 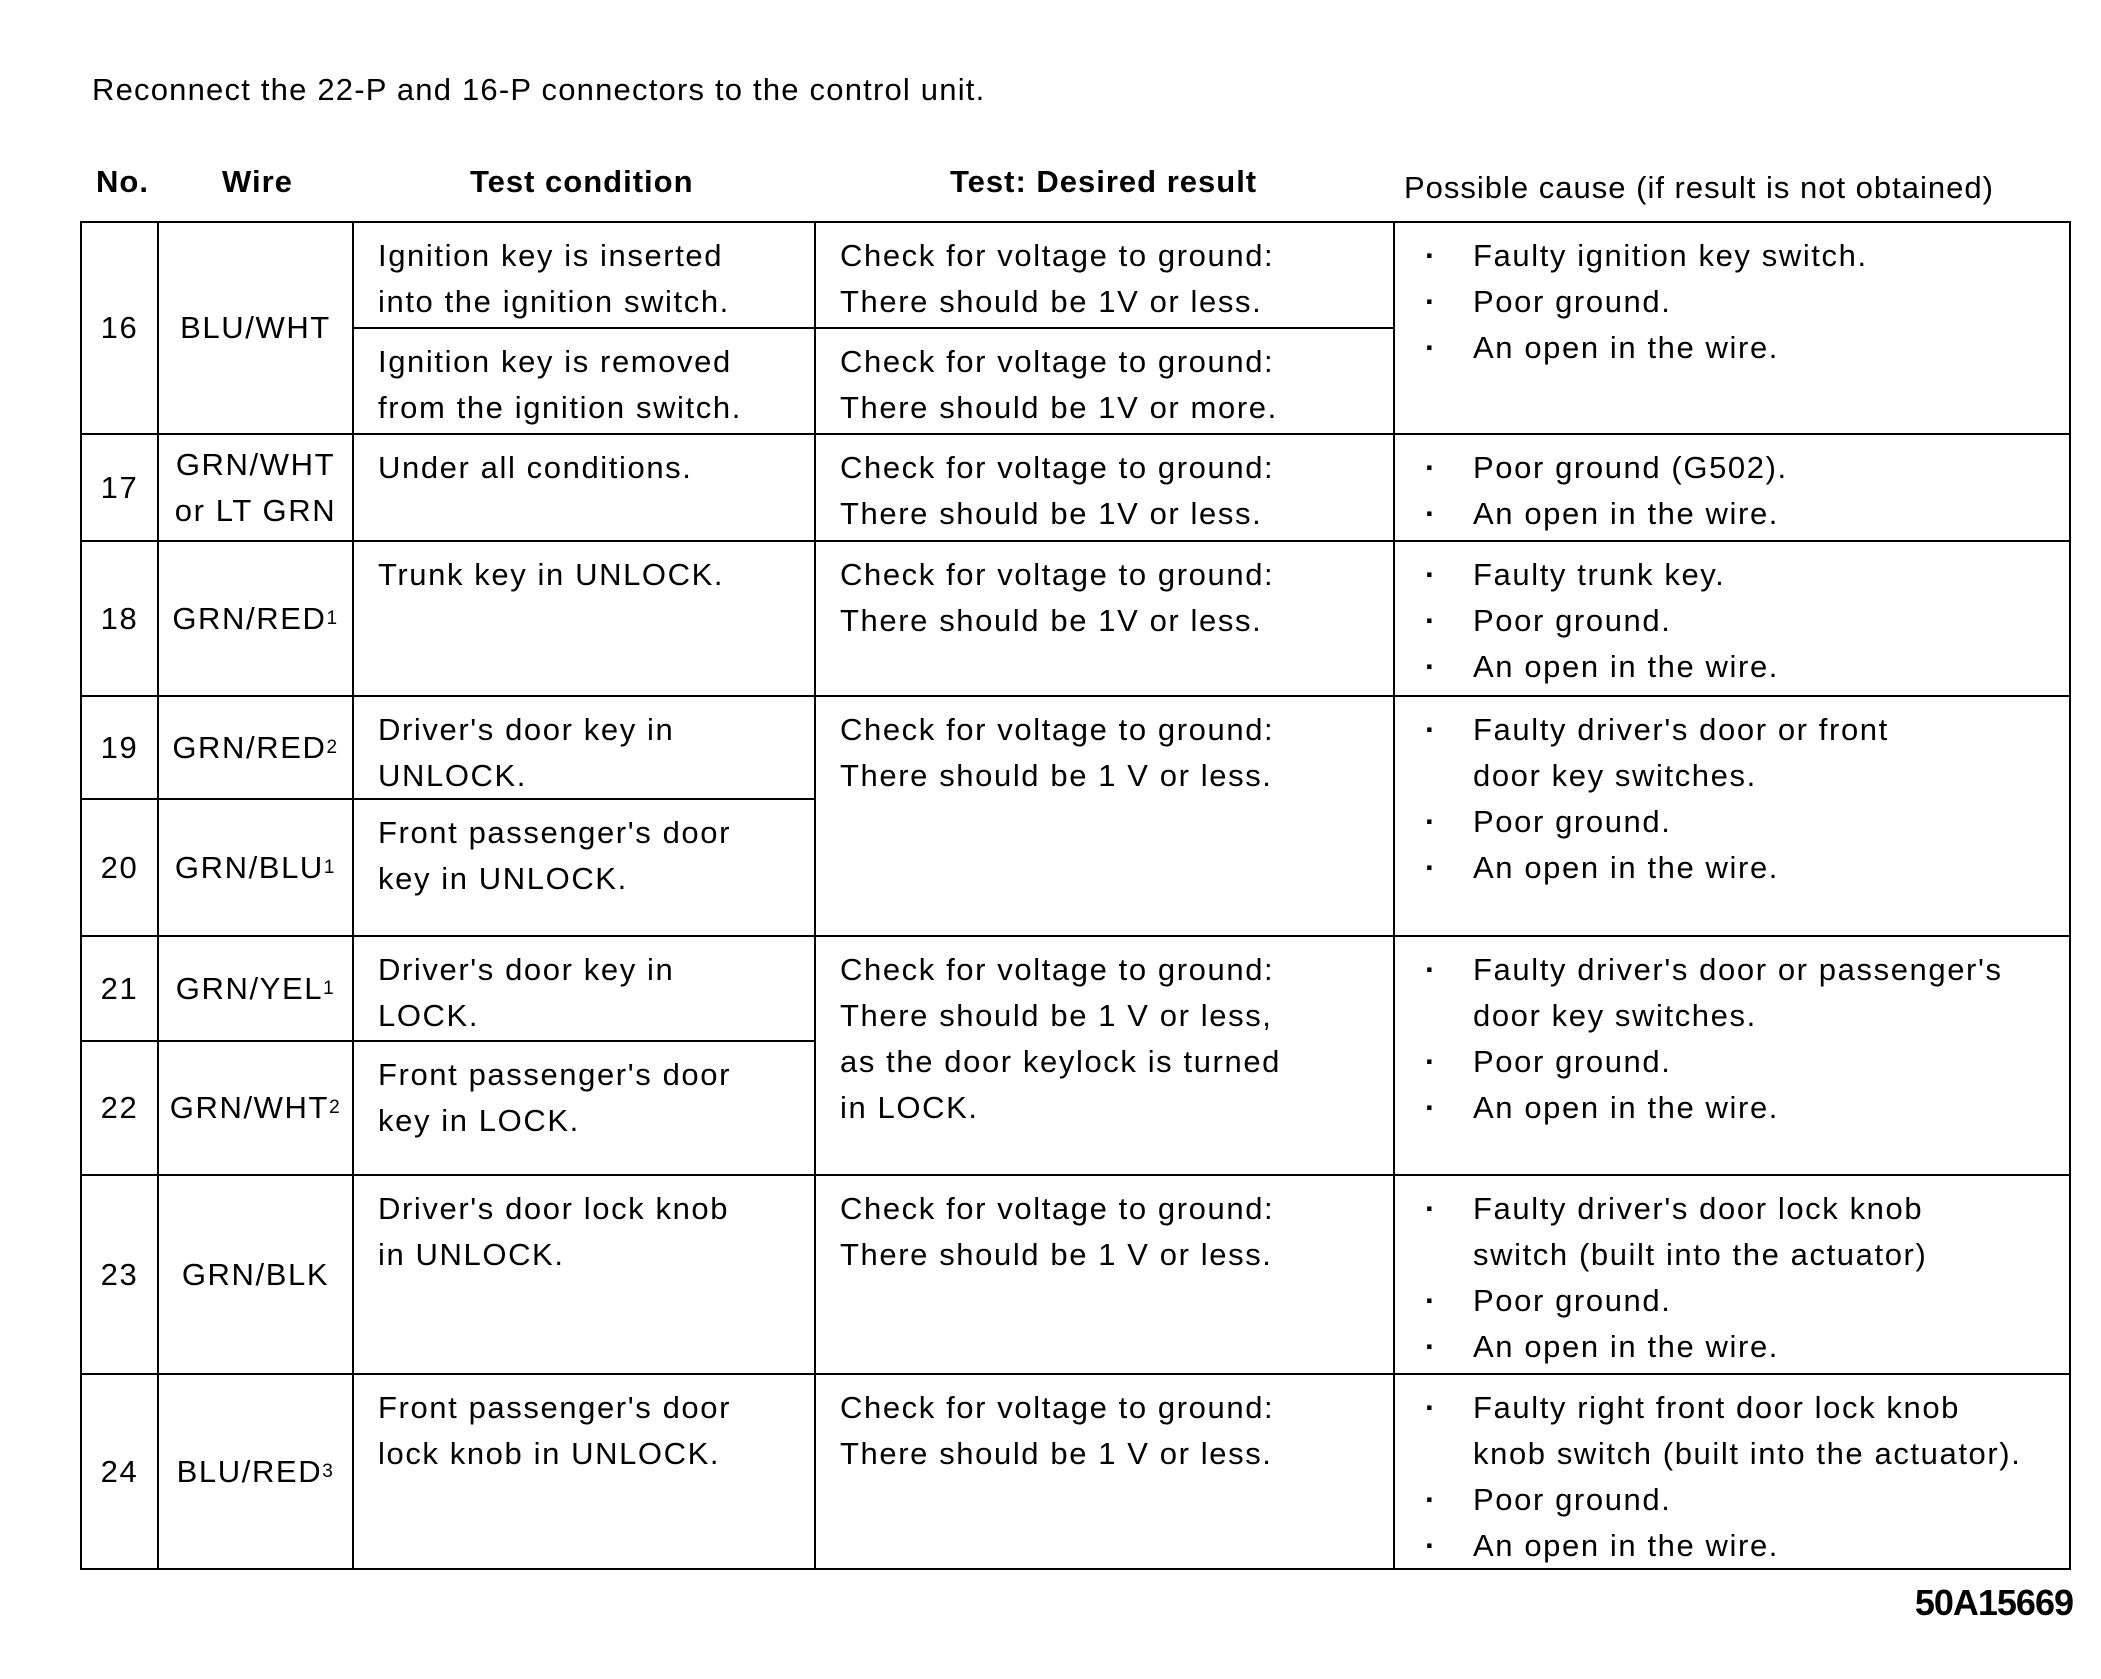 I want to click on test-condition: Trunk key in UNLOCK., so click(x=584, y=618).